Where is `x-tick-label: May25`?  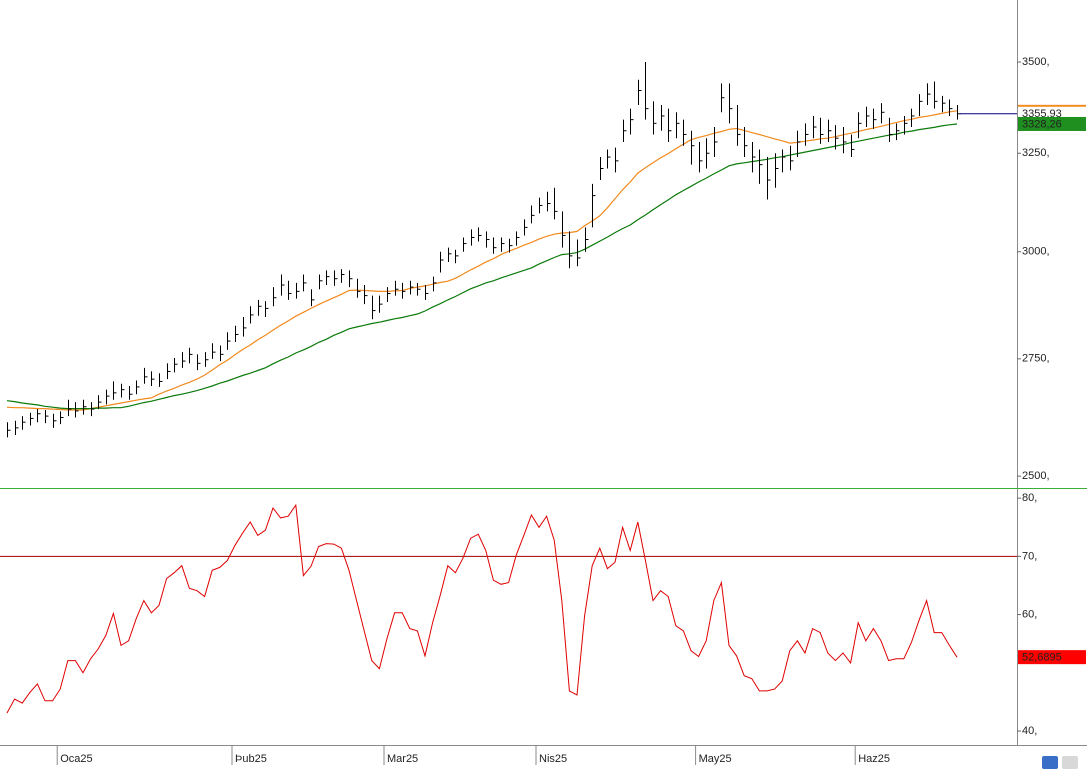
x-tick-label: May25 is located at coordinates (715, 759).